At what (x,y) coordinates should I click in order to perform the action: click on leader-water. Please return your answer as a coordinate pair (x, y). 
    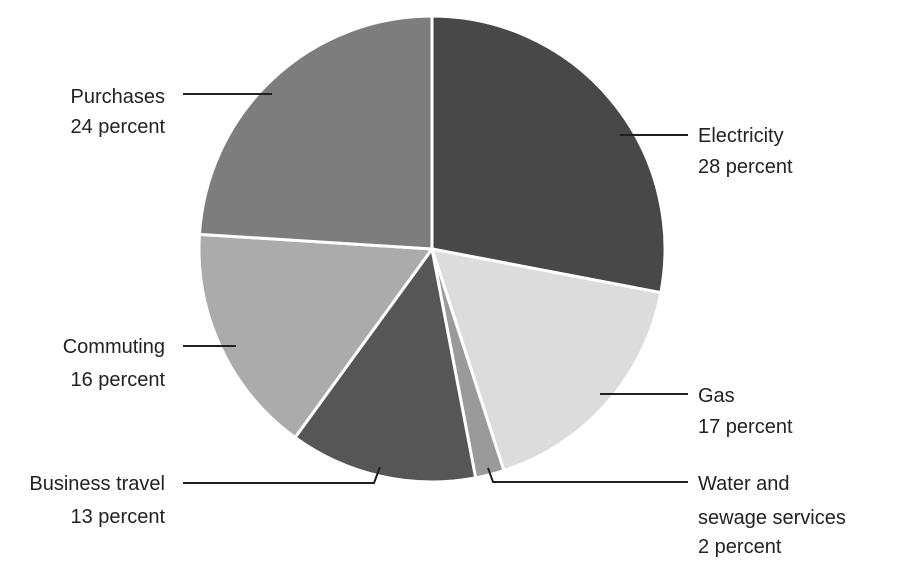
    Looking at the image, I should click on (587, 475).